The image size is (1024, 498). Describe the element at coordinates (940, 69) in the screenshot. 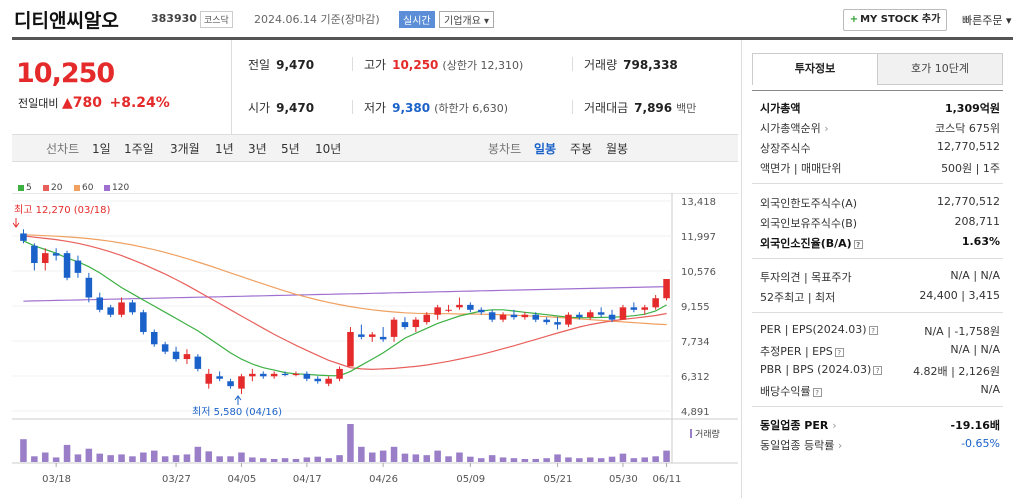

I see `tab-order-book: 호가 10단계` at that location.